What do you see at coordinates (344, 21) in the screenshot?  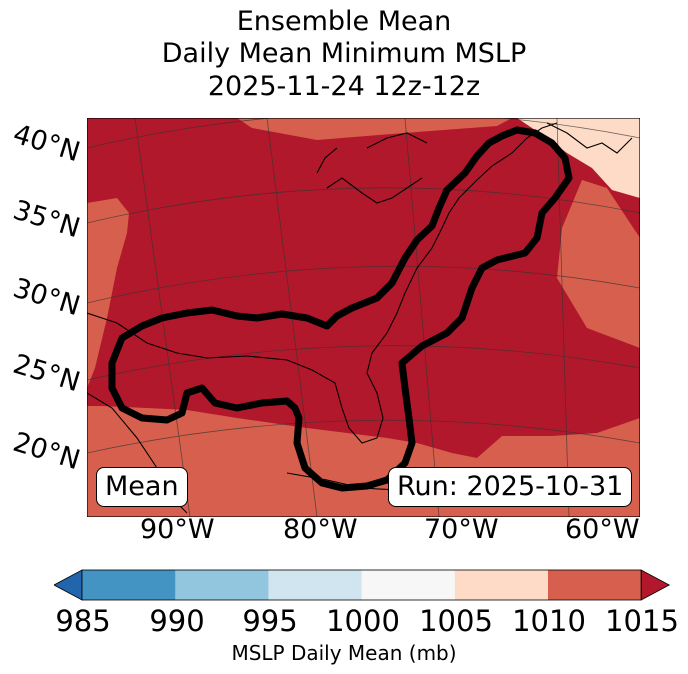 I see `title-line-1: Ensemble Mean` at bounding box center [344, 21].